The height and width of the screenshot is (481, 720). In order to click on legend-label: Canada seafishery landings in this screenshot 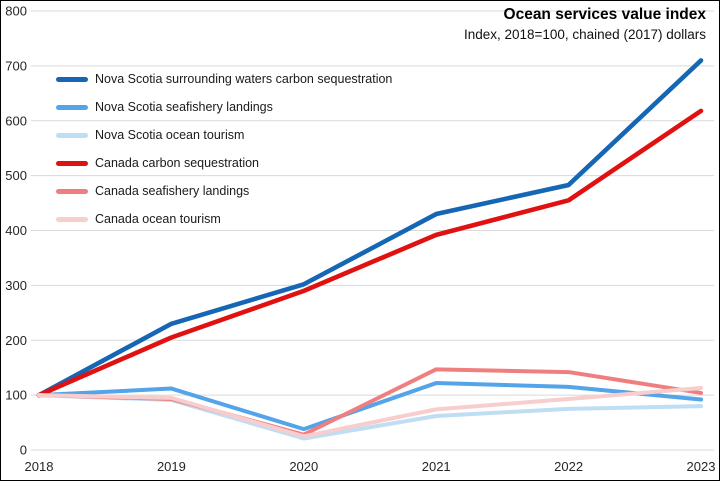, I will do `click(172, 191)`.